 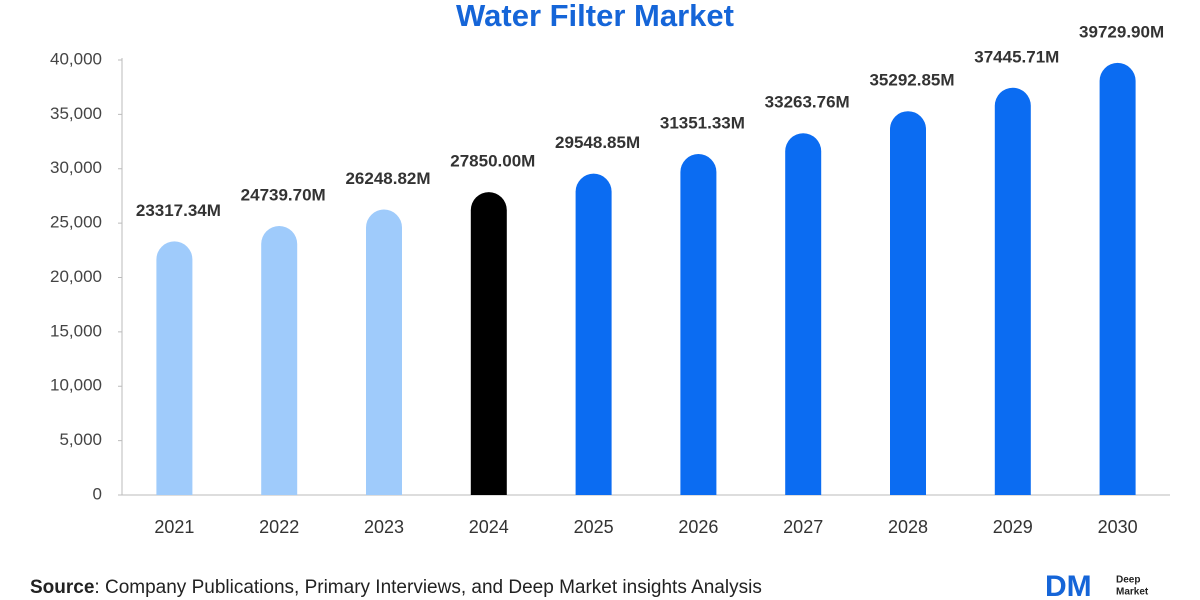 I want to click on y-tick-label: 15,000, so click(x=76, y=330).